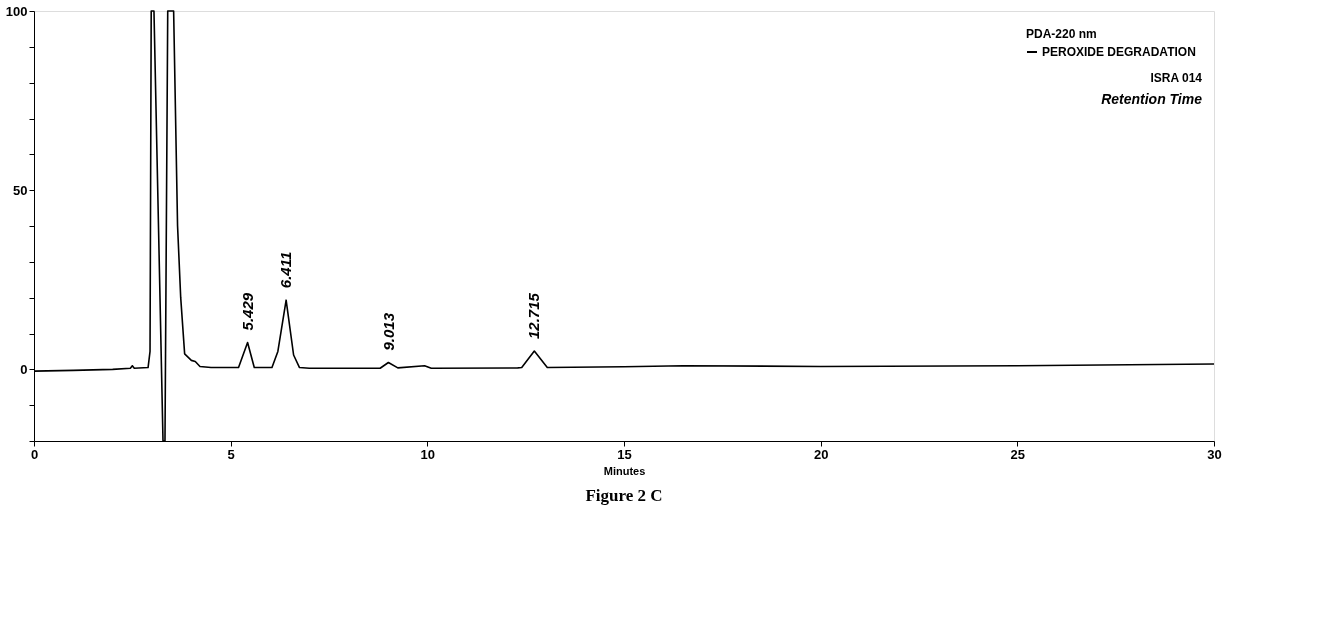  Describe the element at coordinates (34, 454) in the screenshot. I see `x-tick-label: 0` at that location.